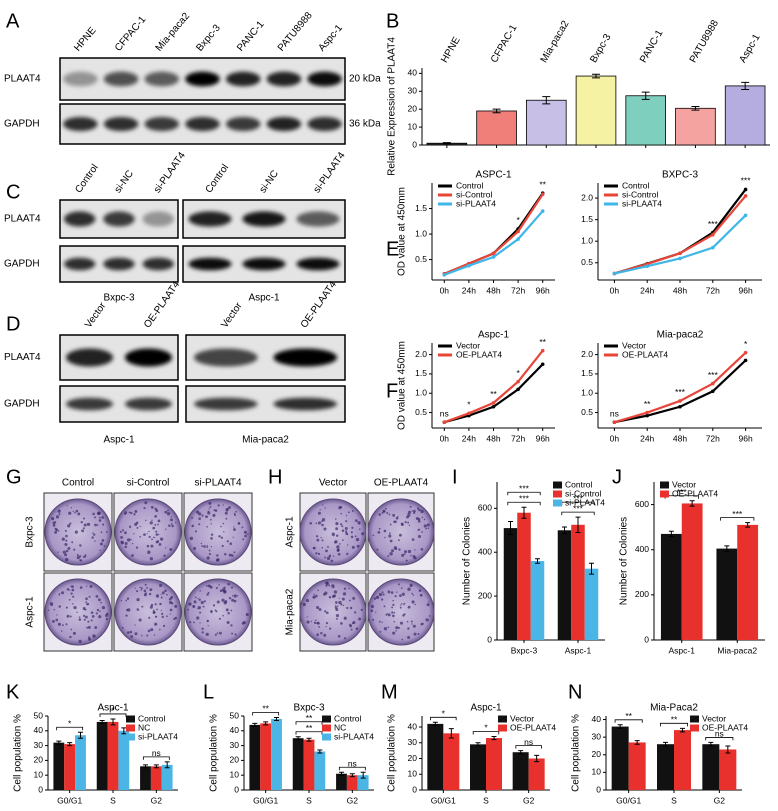 This screenshot has width=778, height=811. Describe the element at coordinates (555, 42) in the screenshot. I see `category-label: Mia-paca2` at that location.